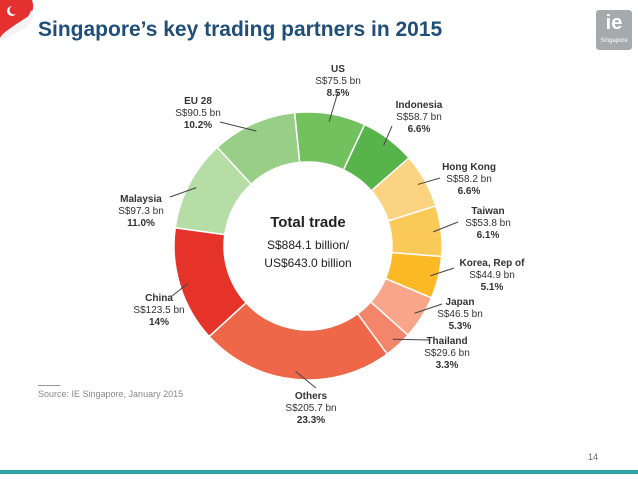  I want to click on label-percent: 23.3%, so click(311, 420).